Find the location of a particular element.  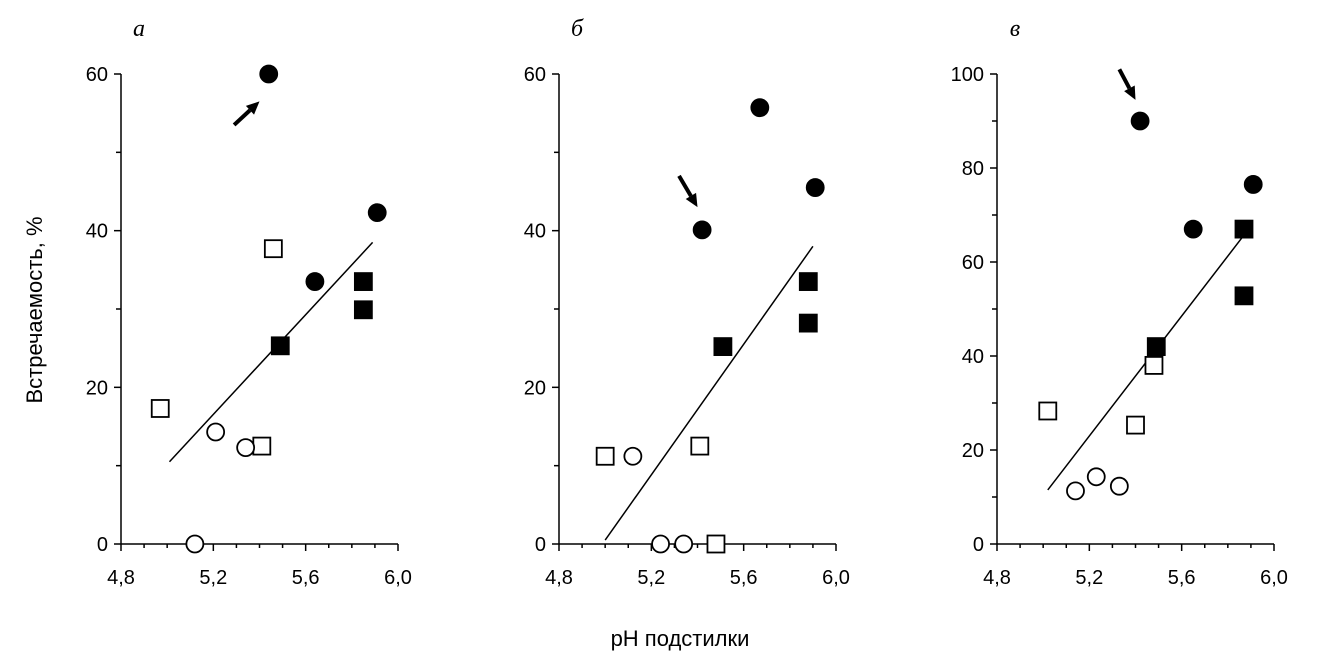

panel-b-x-tick-label: 6,0 is located at coordinates (836, 578).